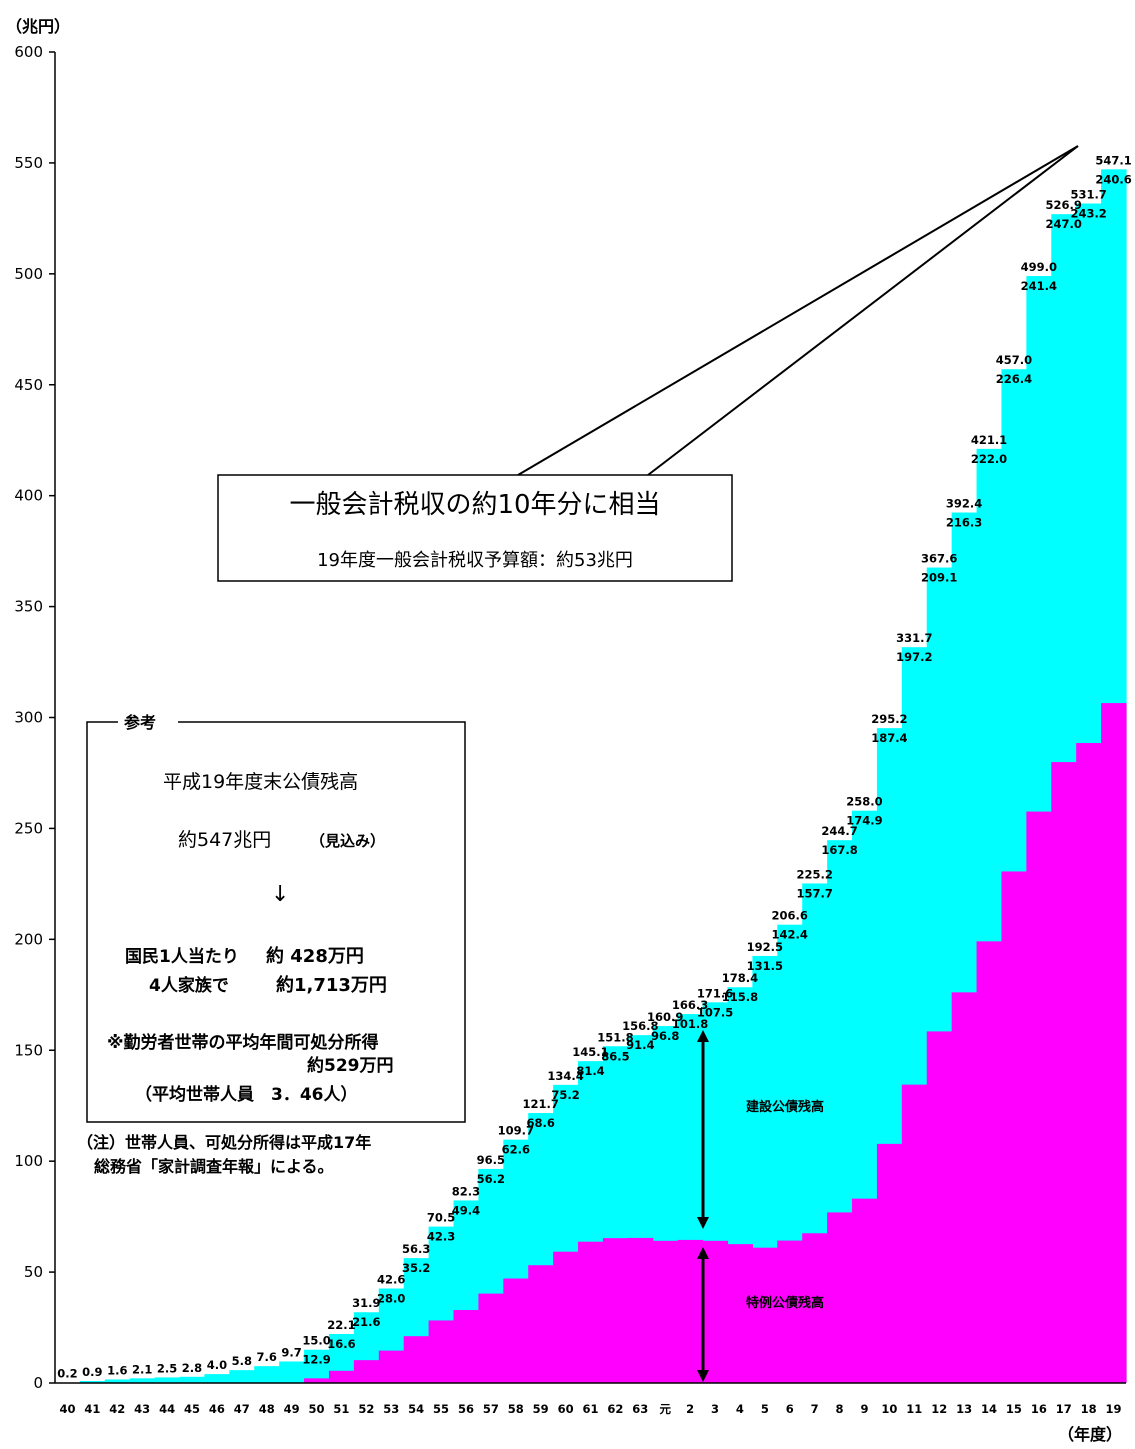 This screenshot has height=1449, width=1135. What do you see at coordinates (366, 1322) in the screenshot?
I see `construction-value-label: 21.6` at bounding box center [366, 1322].